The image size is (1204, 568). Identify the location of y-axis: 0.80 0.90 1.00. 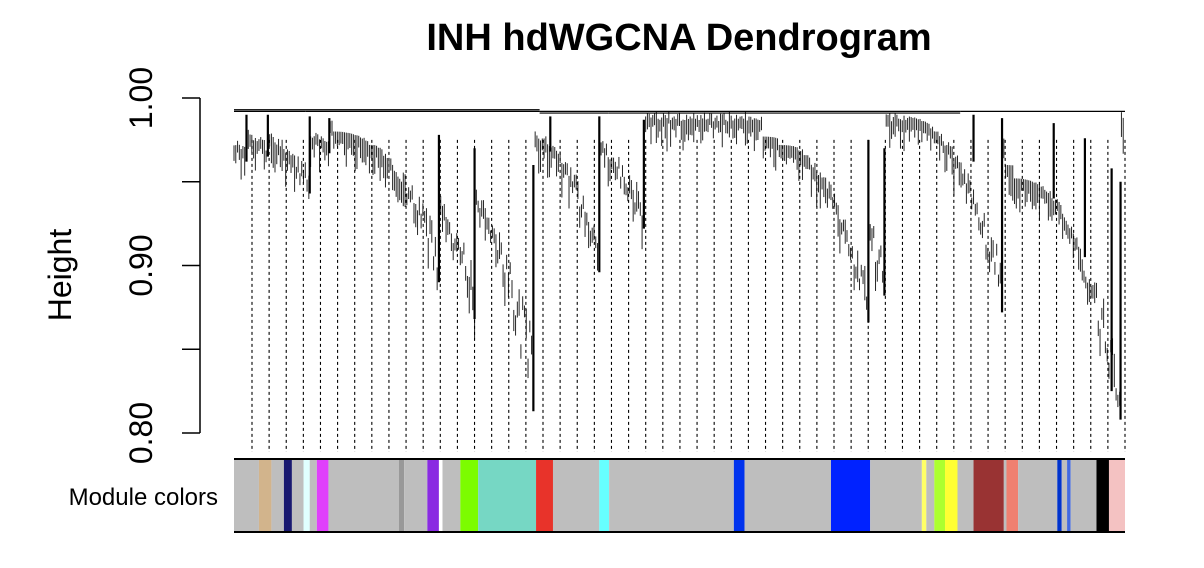
(162, 265).